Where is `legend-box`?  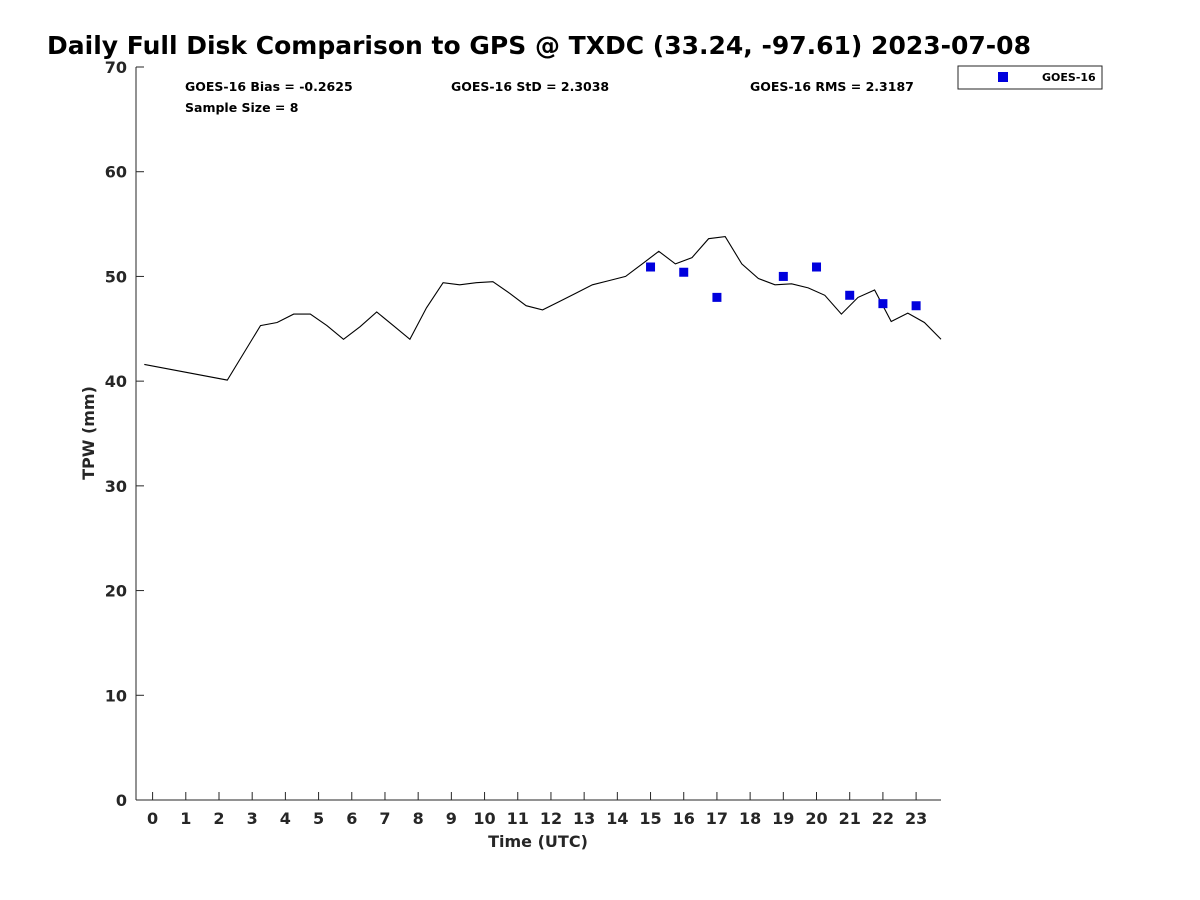 legend-box is located at coordinates (1030, 77).